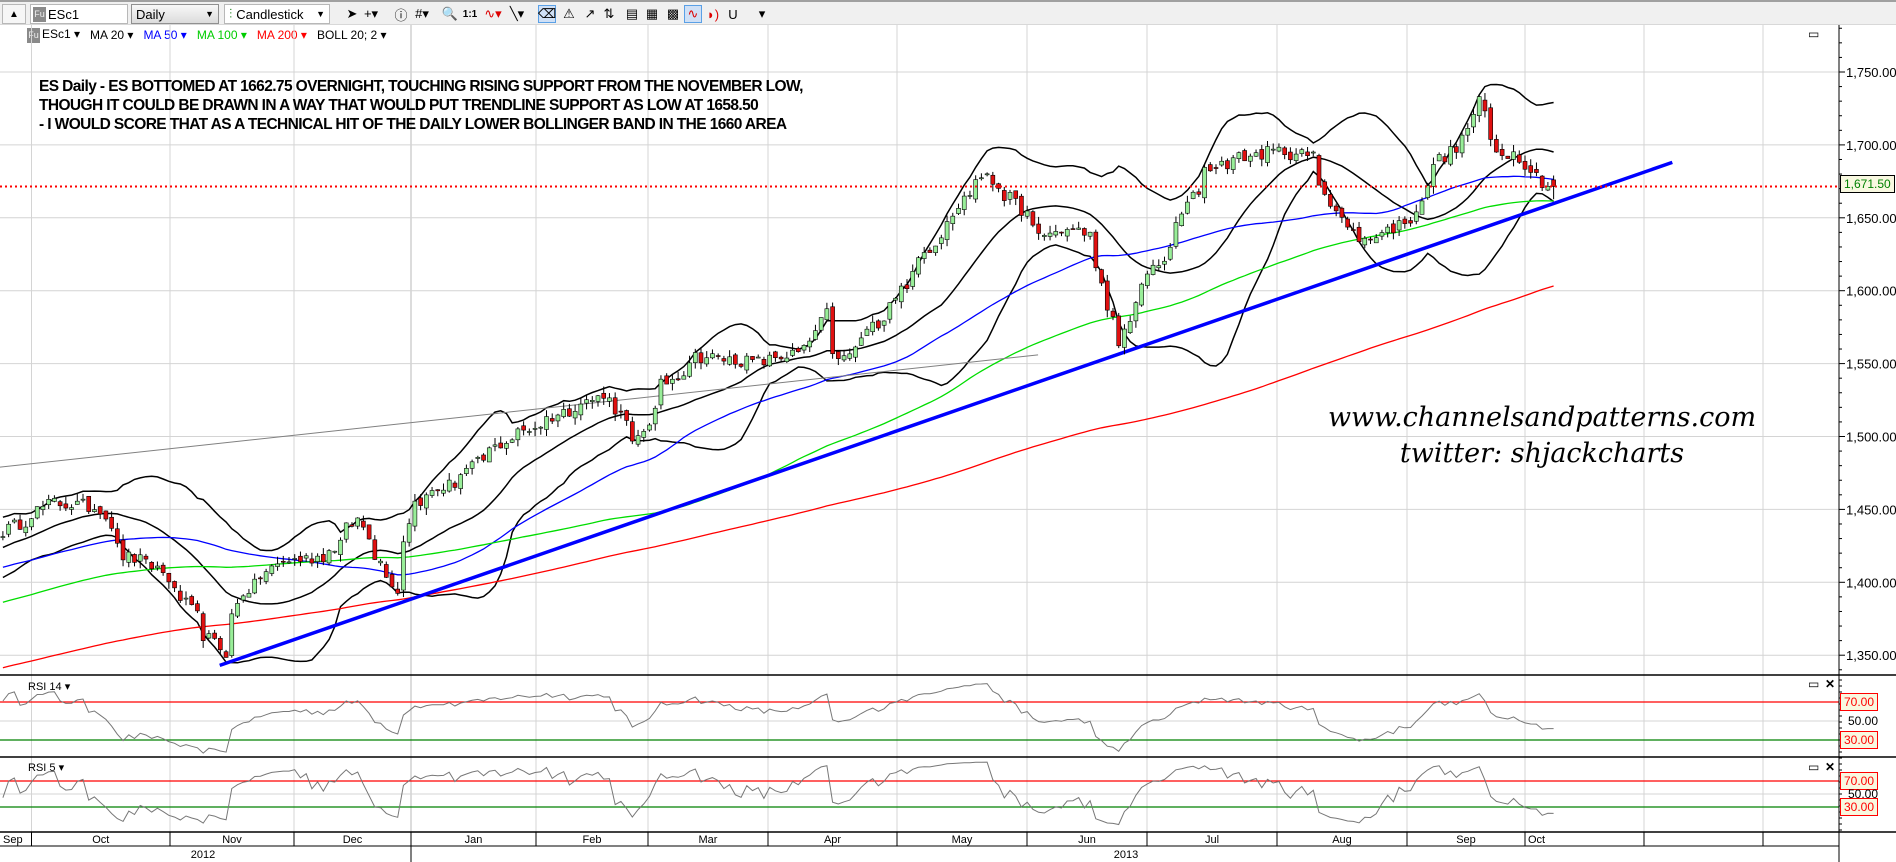  Describe the element at coordinates (470, 14) in the screenshot. I see `one-to-one-icon: 1:1` at that location.